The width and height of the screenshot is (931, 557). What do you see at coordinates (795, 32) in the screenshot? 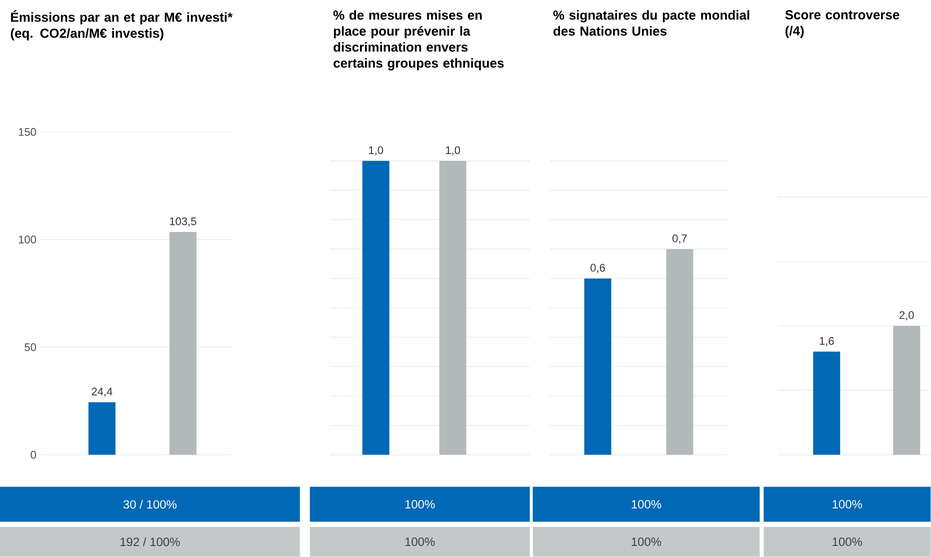
I see `chart-subtitle: (/4)` at bounding box center [795, 32].